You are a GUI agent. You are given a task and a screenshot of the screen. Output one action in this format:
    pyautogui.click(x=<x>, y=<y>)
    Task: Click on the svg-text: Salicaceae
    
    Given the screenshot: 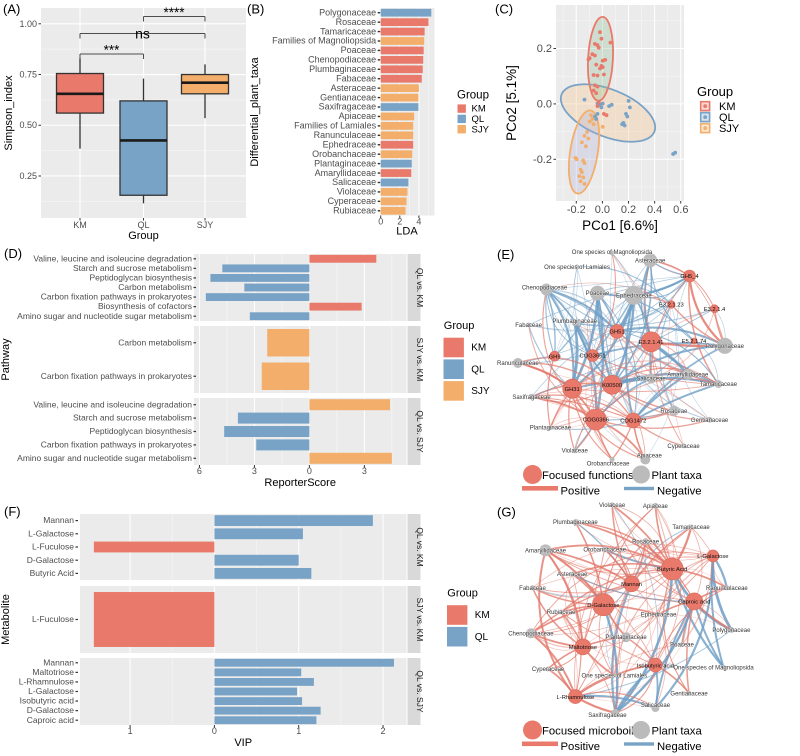 What is the action you would take?
    pyautogui.click(x=651, y=379)
    